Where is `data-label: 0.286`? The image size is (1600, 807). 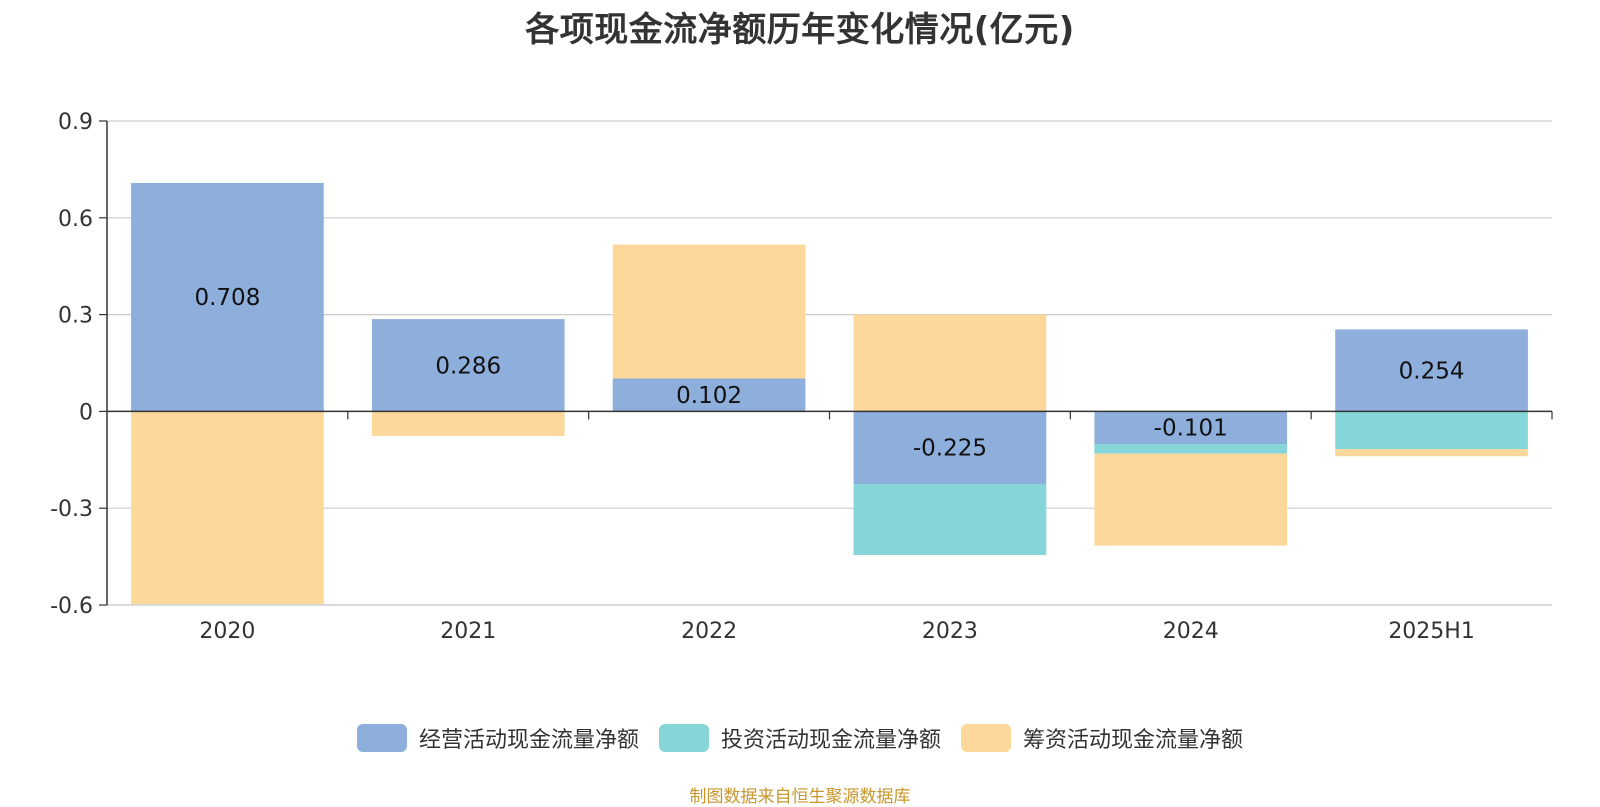
data-label: 0.286 is located at coordinates (468, 366).